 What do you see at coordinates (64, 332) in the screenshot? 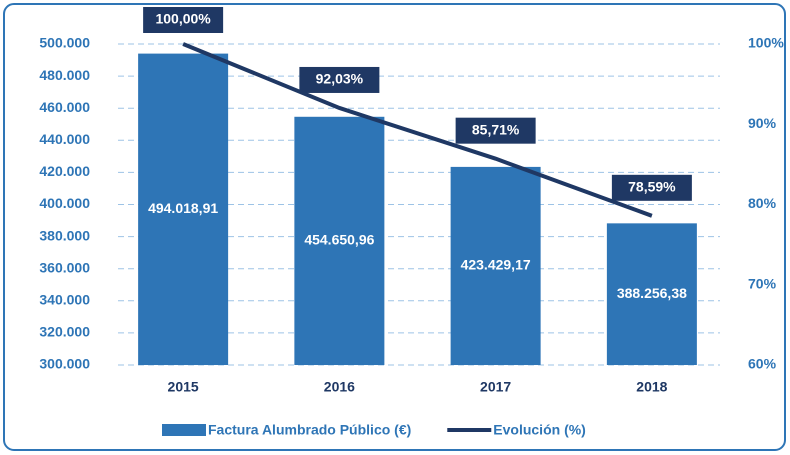
I see `y-tick-label: 320.000` at bounding box center [64, 332].